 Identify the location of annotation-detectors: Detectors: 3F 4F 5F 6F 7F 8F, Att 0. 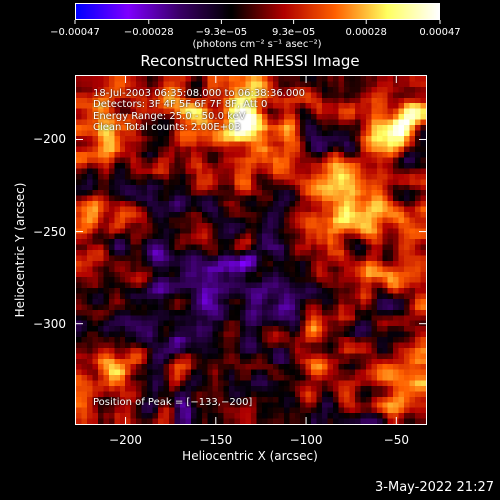
(180, 104).